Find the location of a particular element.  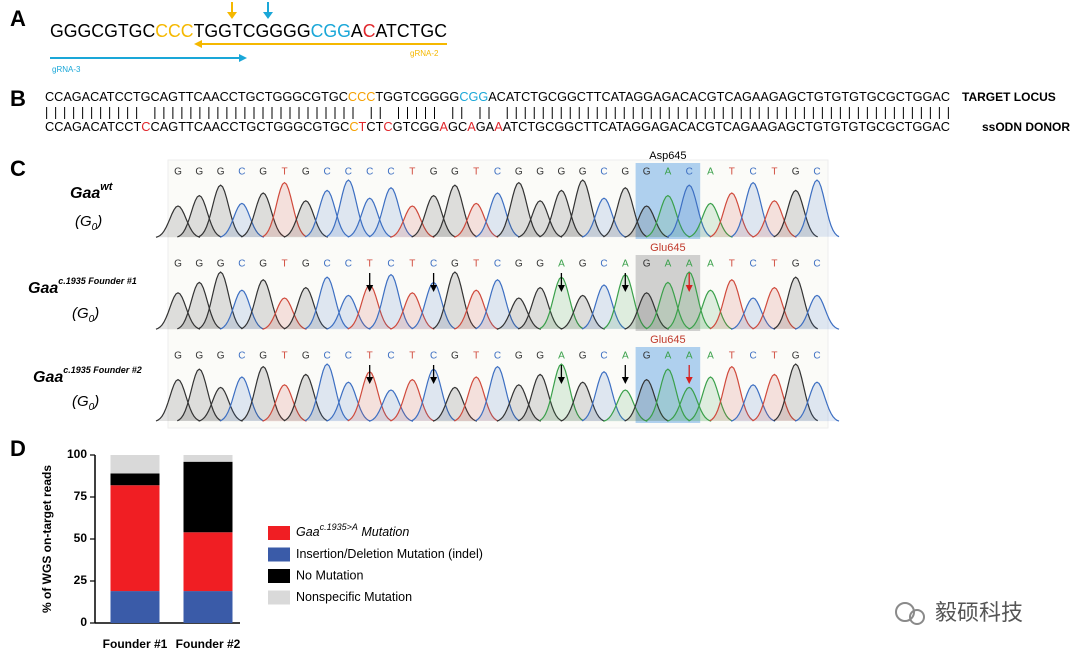

sequence-segment: CGG is located at coordinates (473, 97).